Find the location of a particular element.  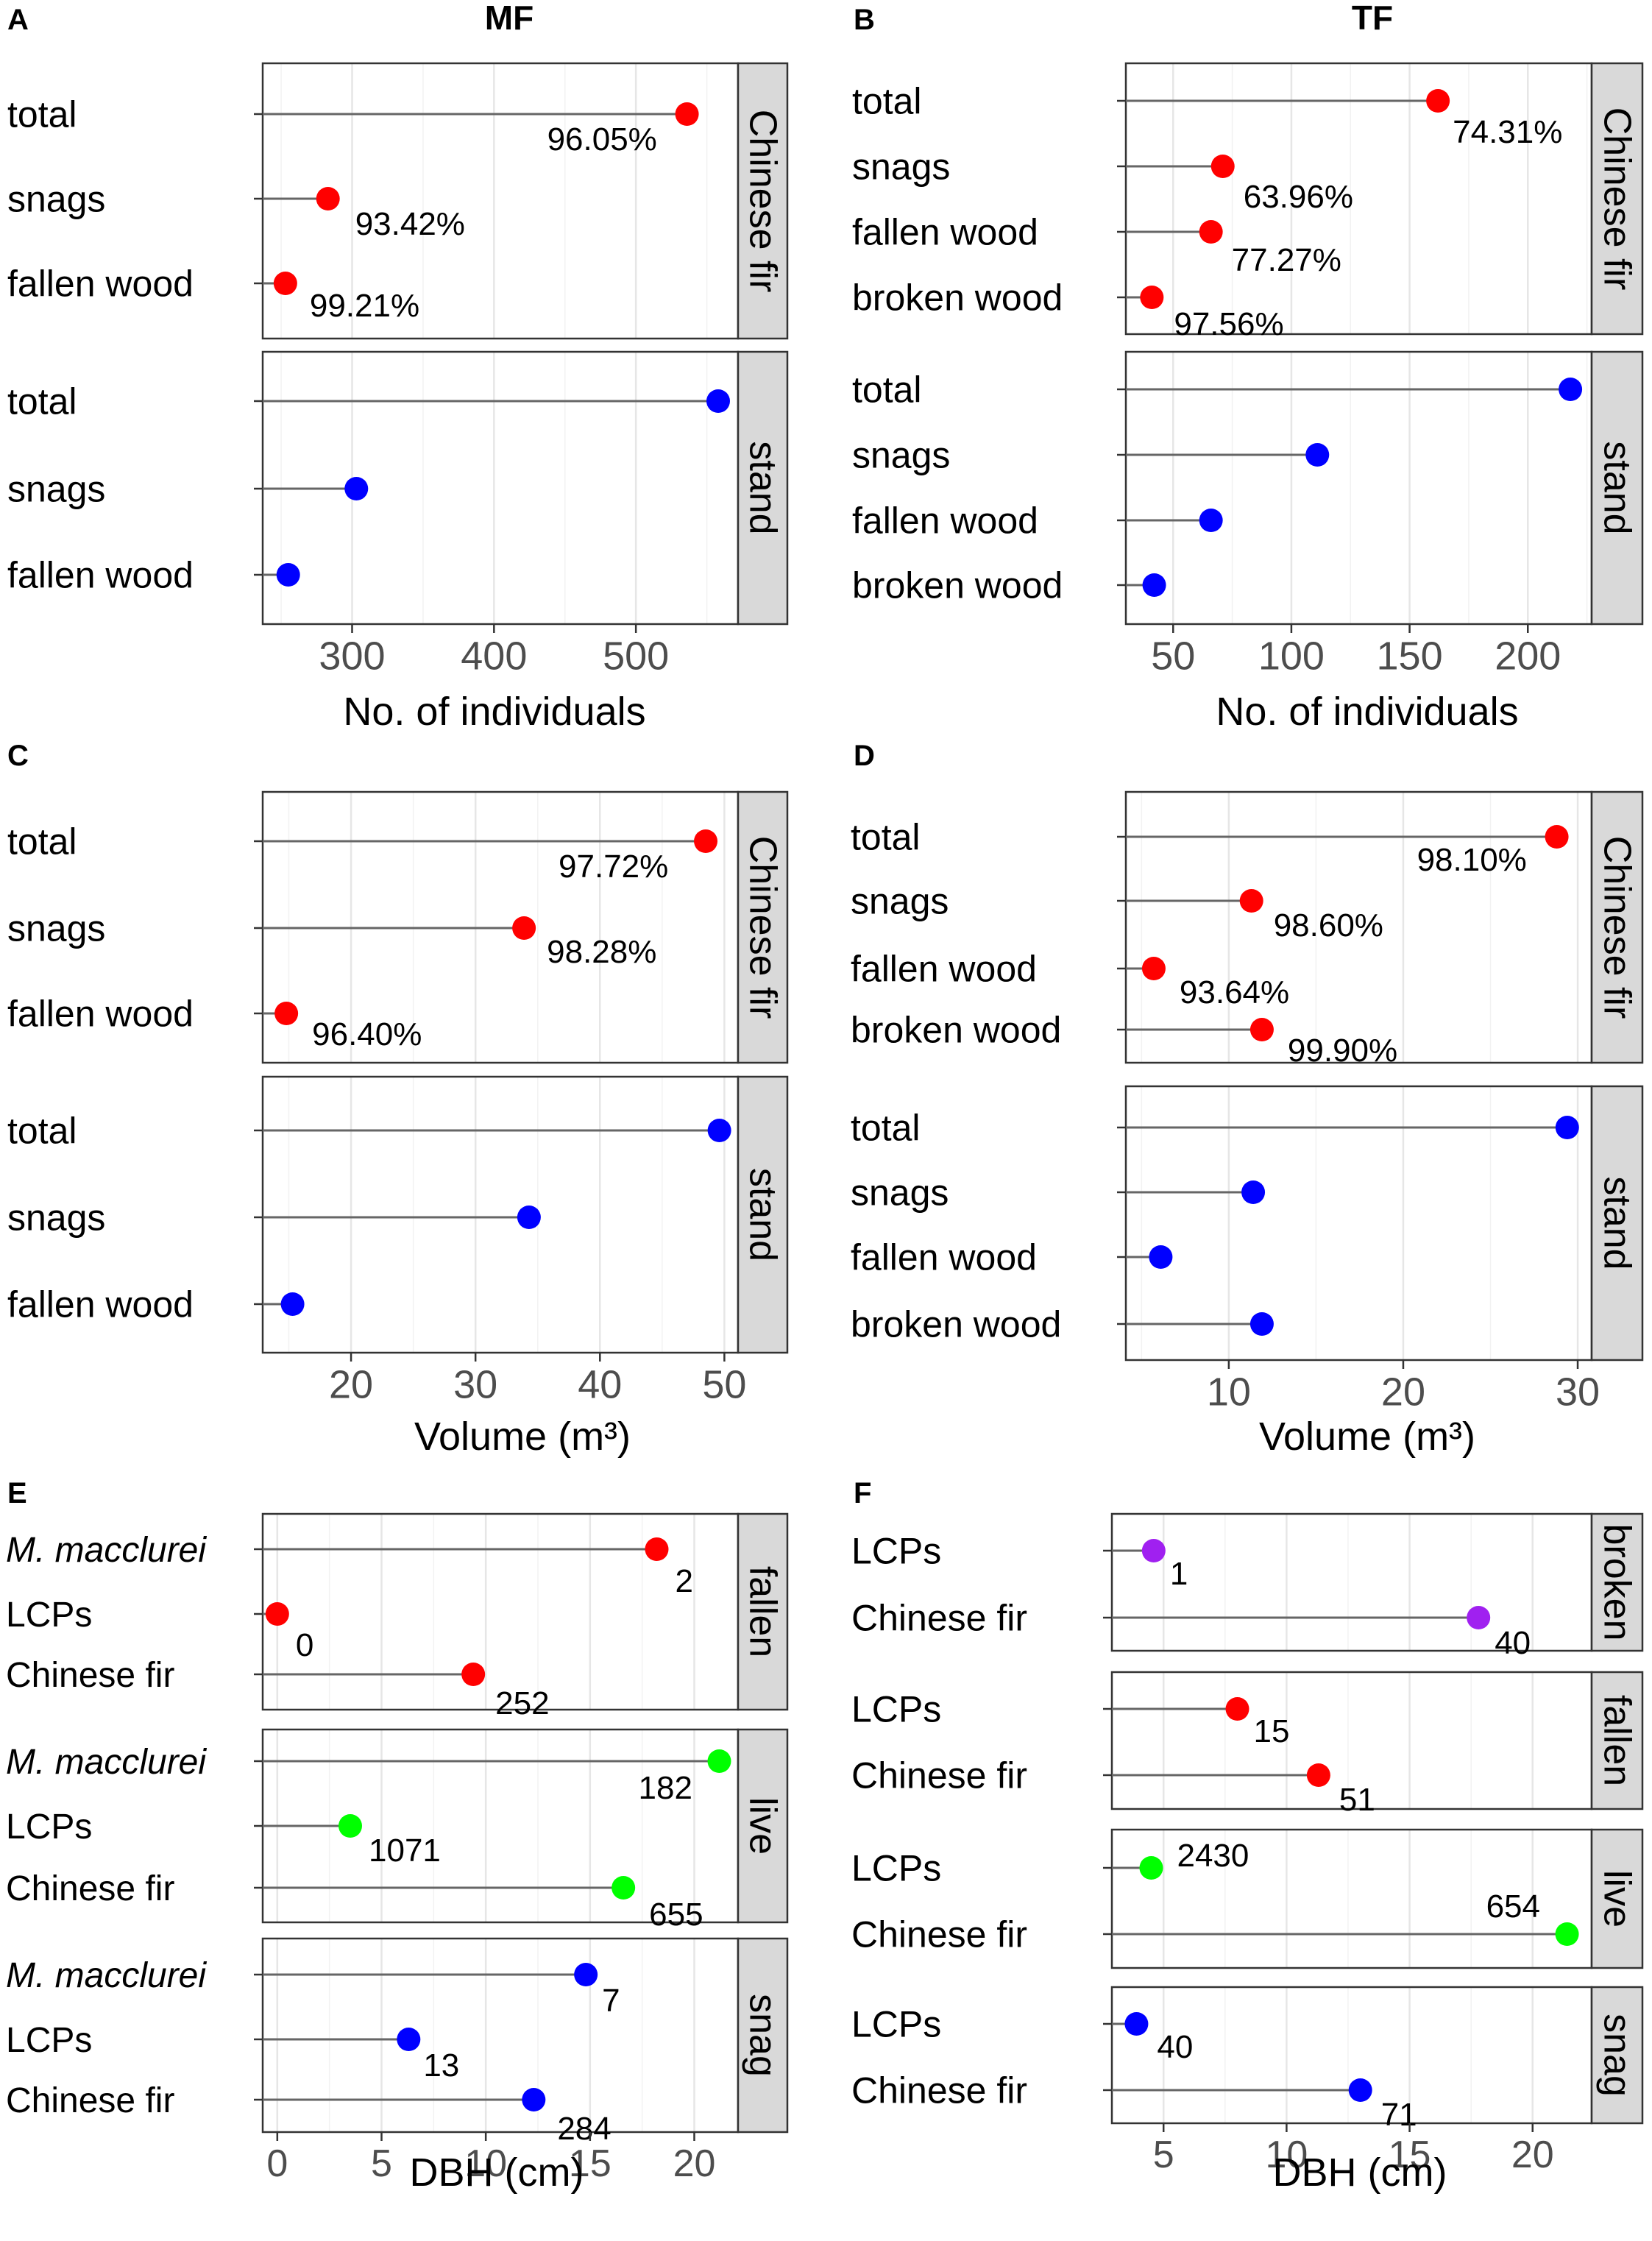

data-label: 97.72% is located at coordinates (613, 867).